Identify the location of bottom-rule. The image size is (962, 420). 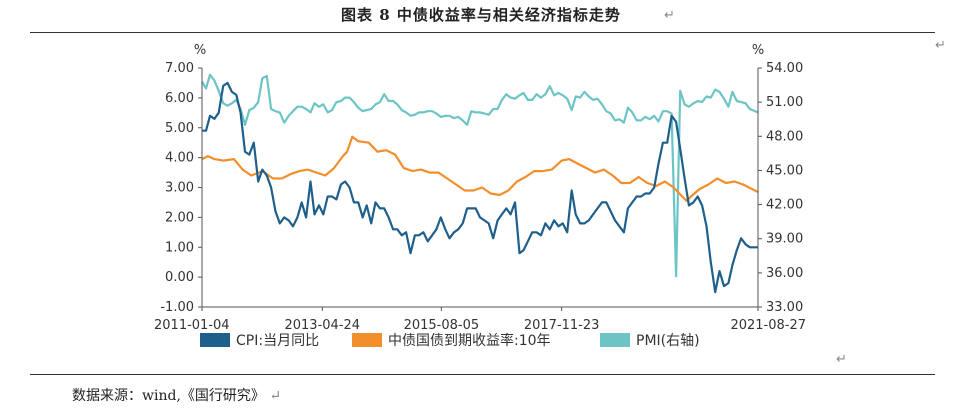
(482, 374).